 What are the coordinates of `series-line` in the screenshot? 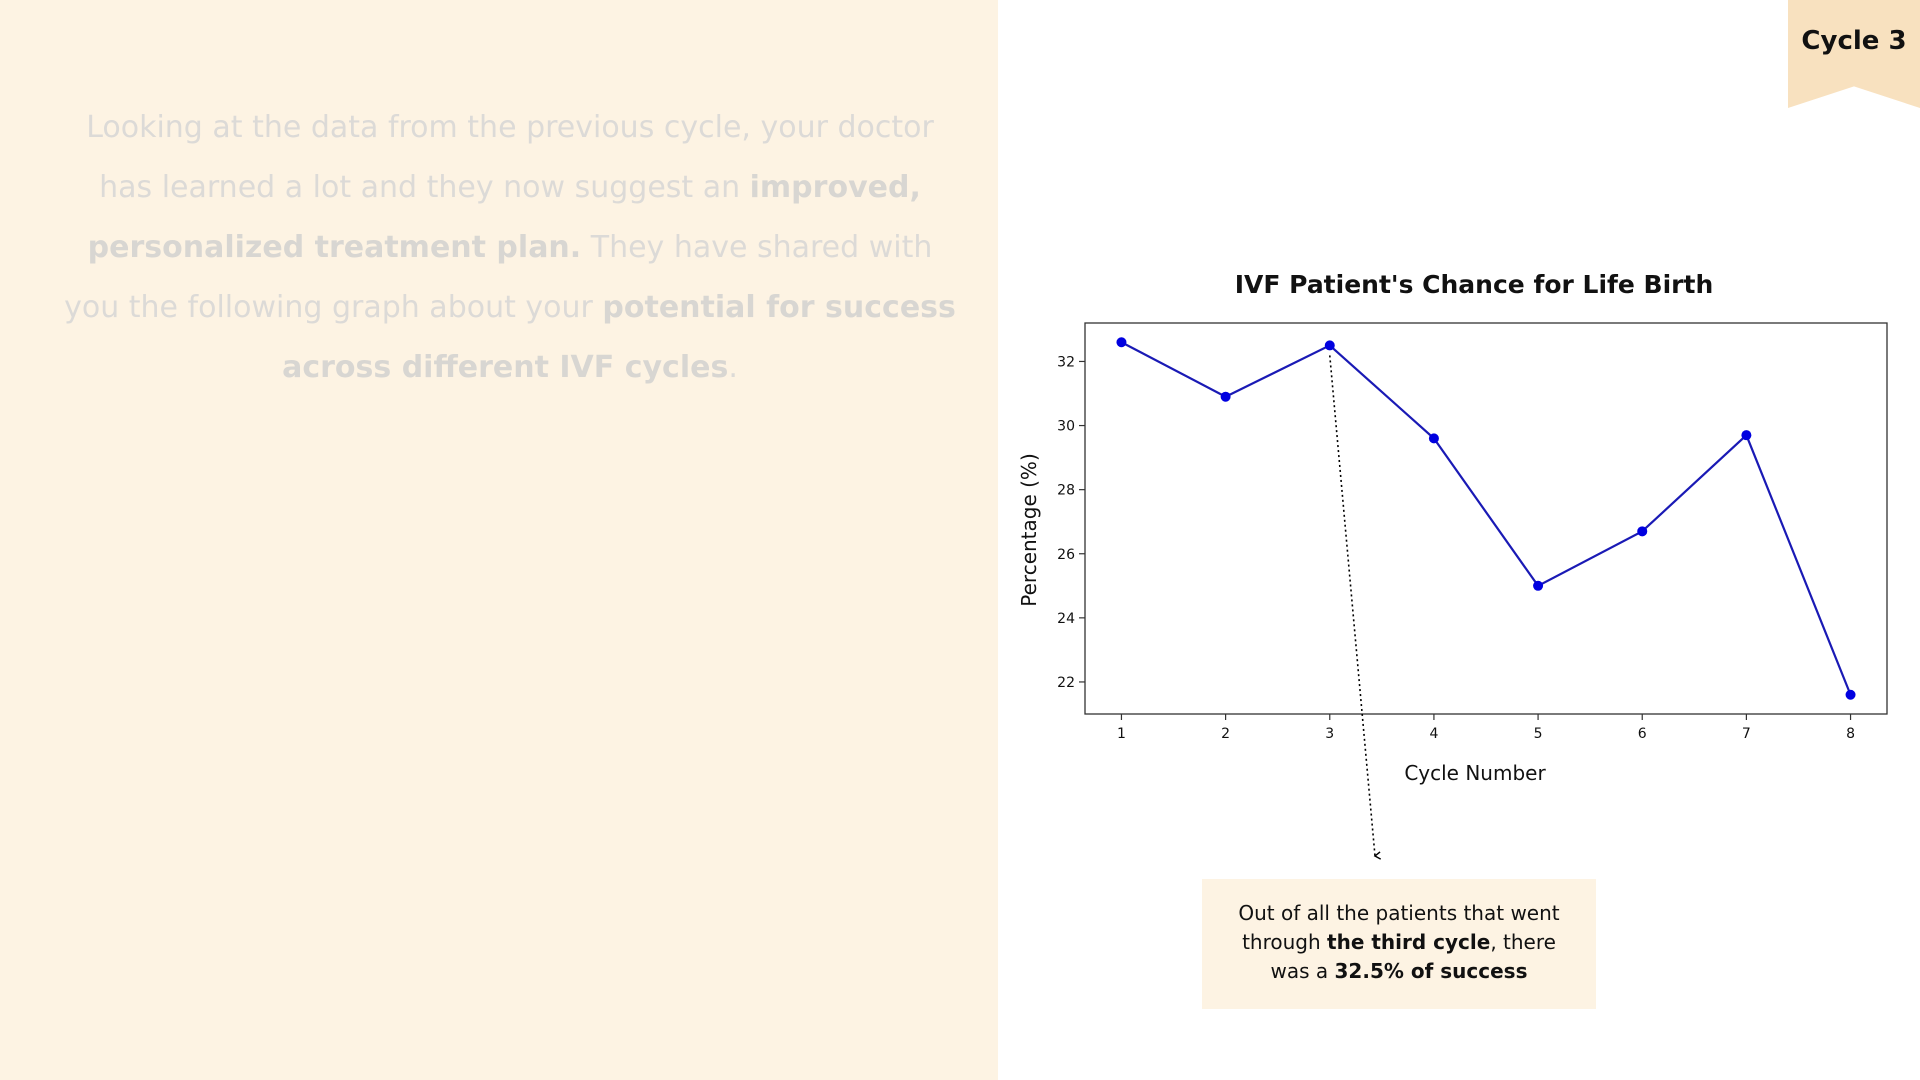 It's located at (1486, 518).